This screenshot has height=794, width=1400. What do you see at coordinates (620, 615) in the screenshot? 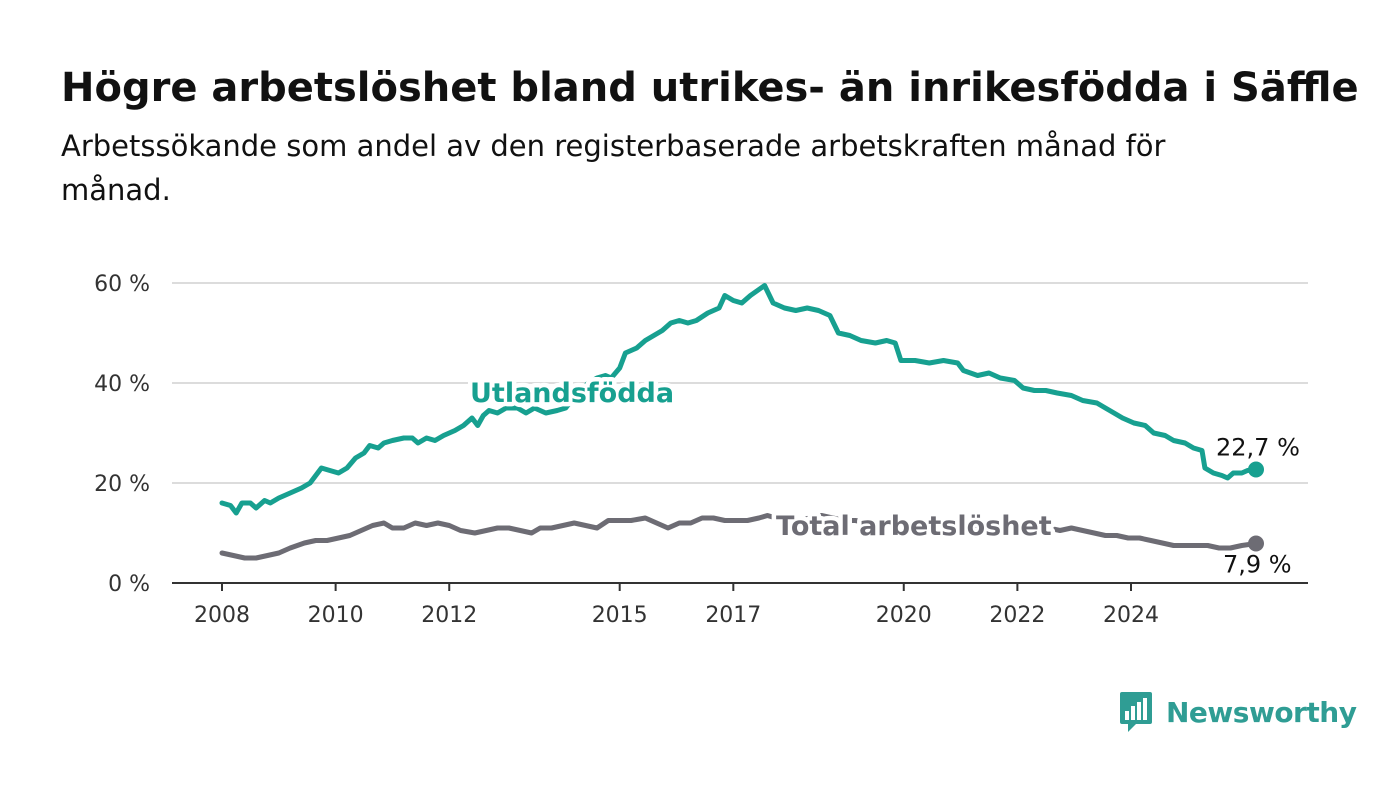
I see `x-tick-label: 2015` at bounding box center [620, 615].